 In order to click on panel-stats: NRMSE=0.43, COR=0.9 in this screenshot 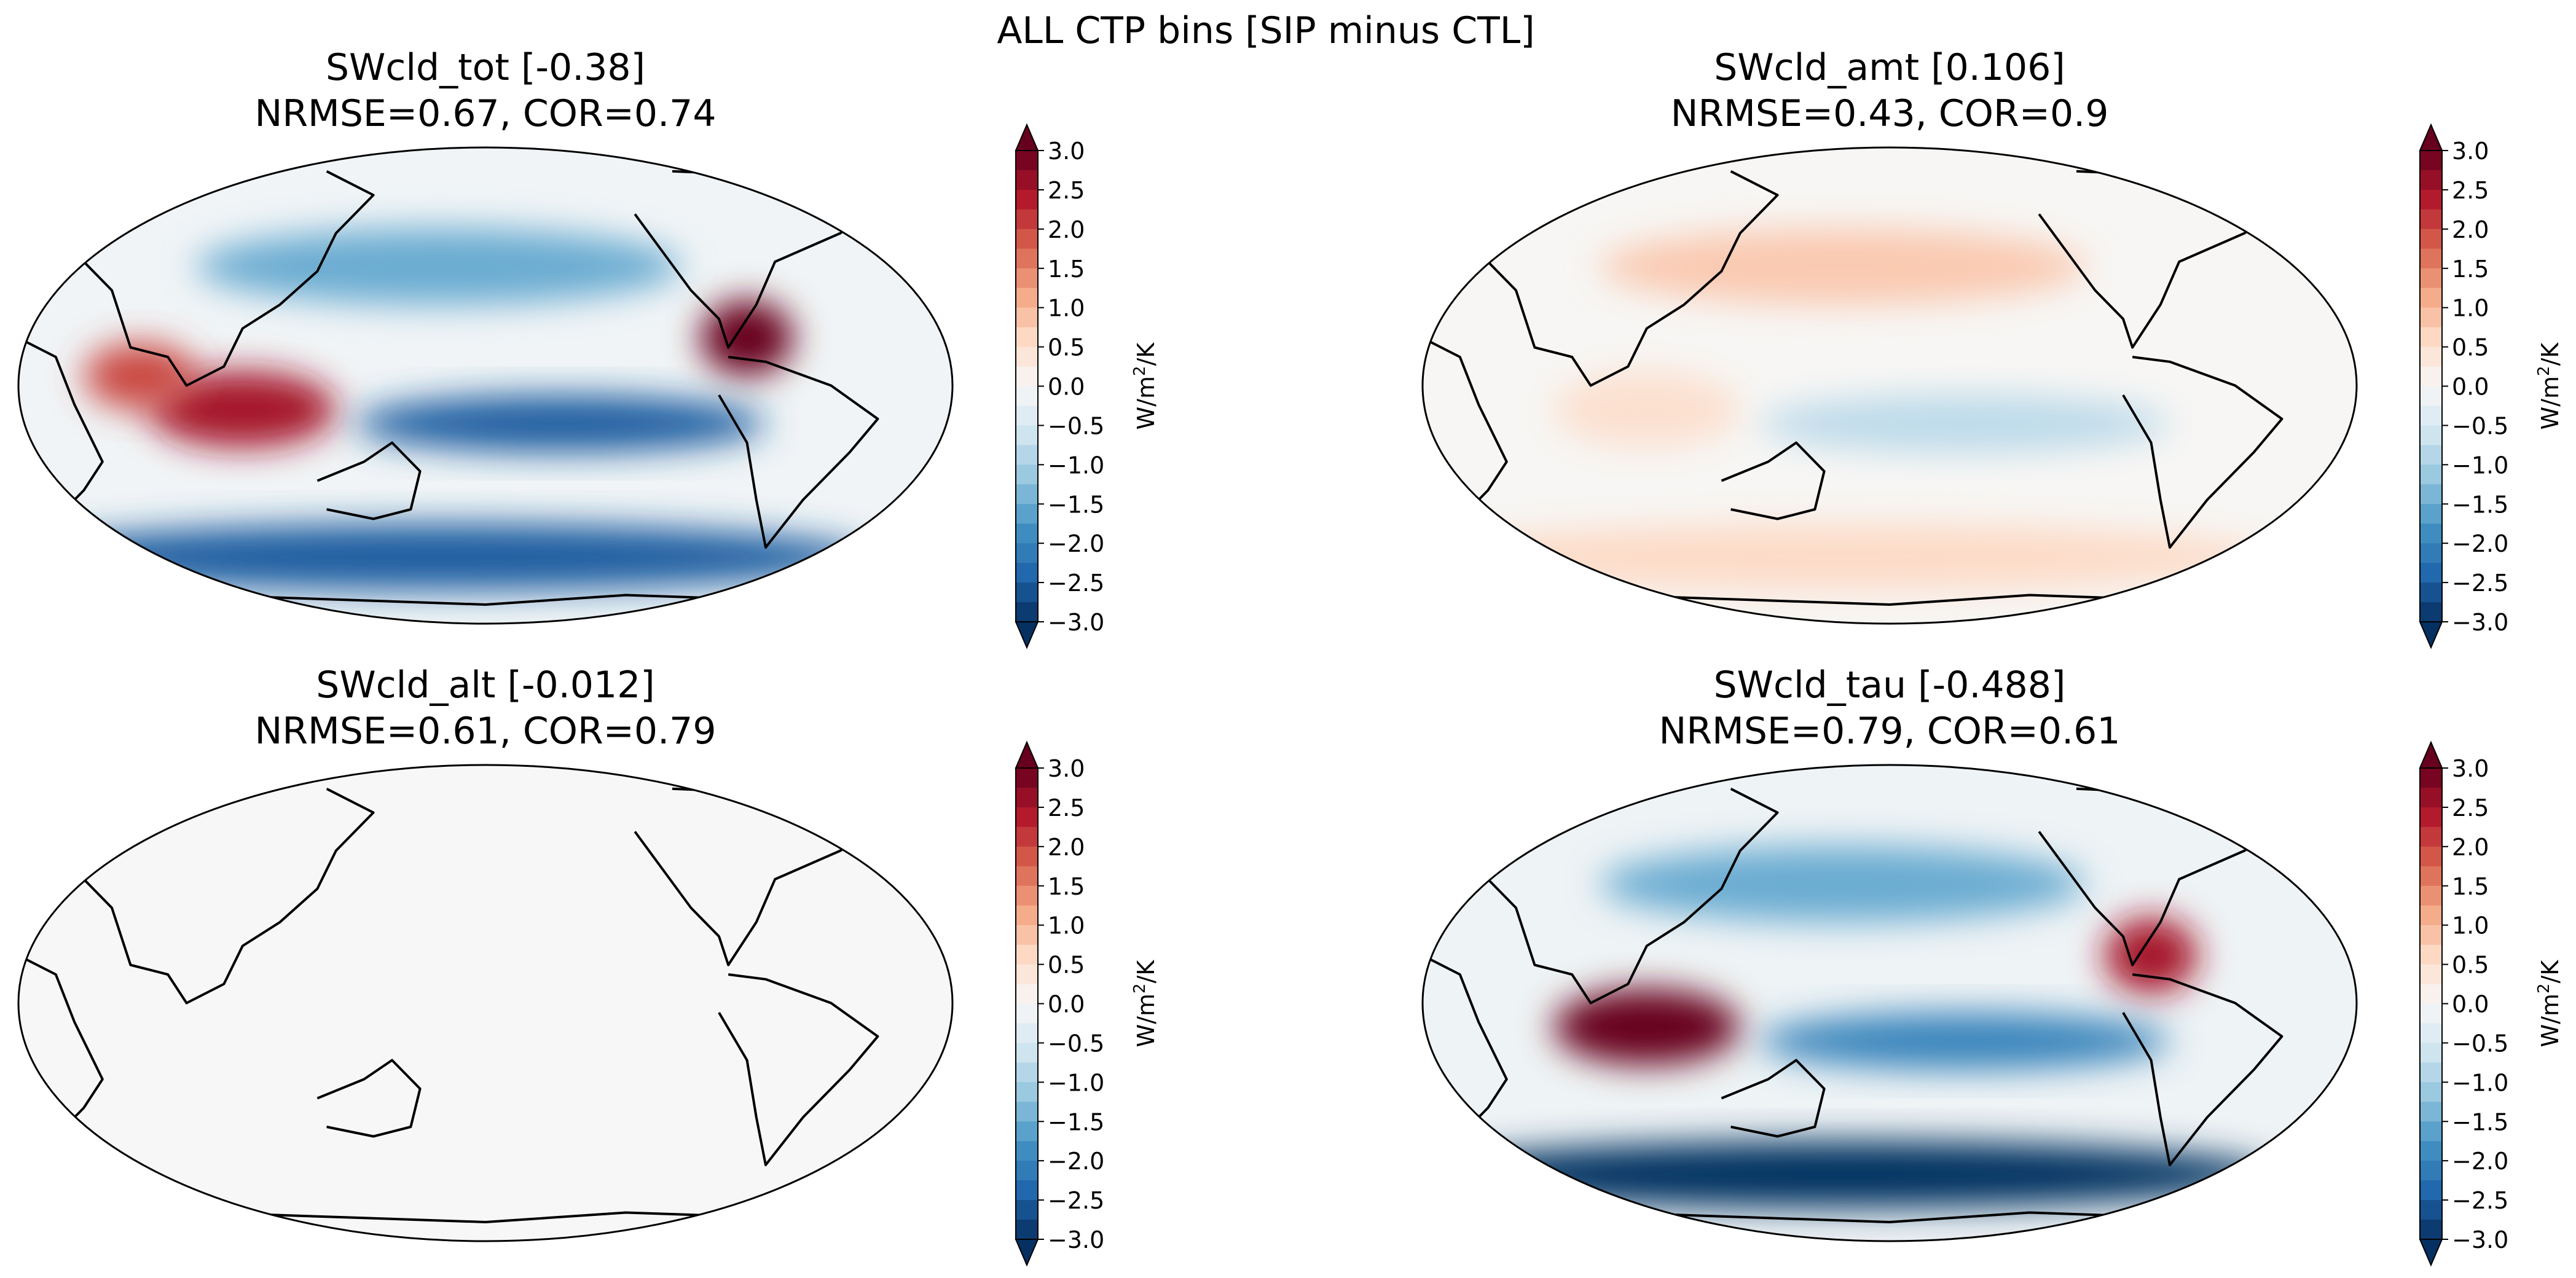, I will do `click(1890, 113)`.